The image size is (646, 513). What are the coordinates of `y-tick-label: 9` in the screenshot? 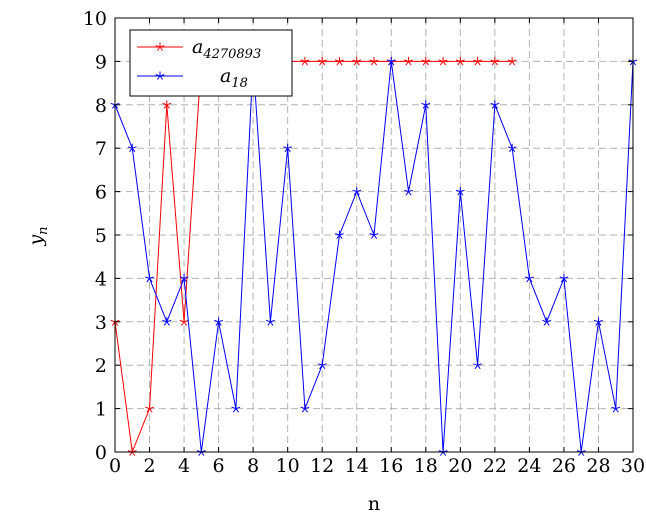 It's located at (101, 62).